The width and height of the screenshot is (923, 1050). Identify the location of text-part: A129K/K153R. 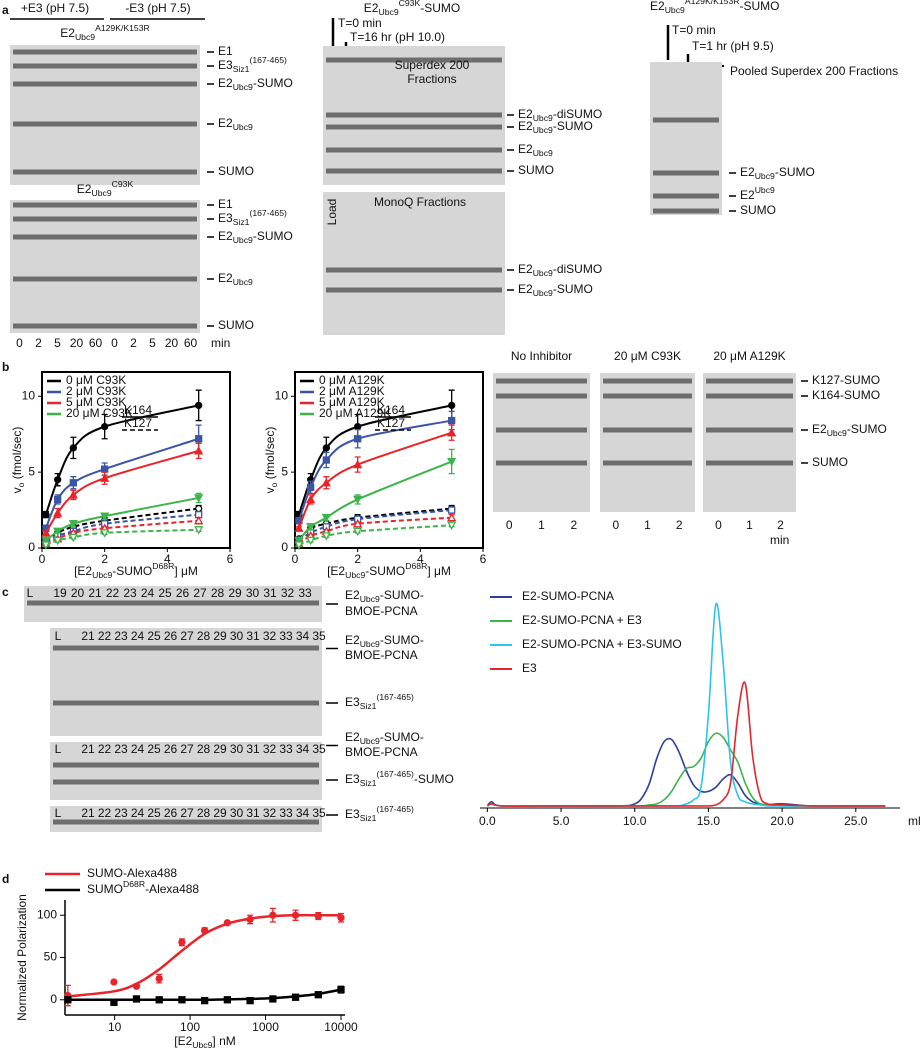
(122, 28).